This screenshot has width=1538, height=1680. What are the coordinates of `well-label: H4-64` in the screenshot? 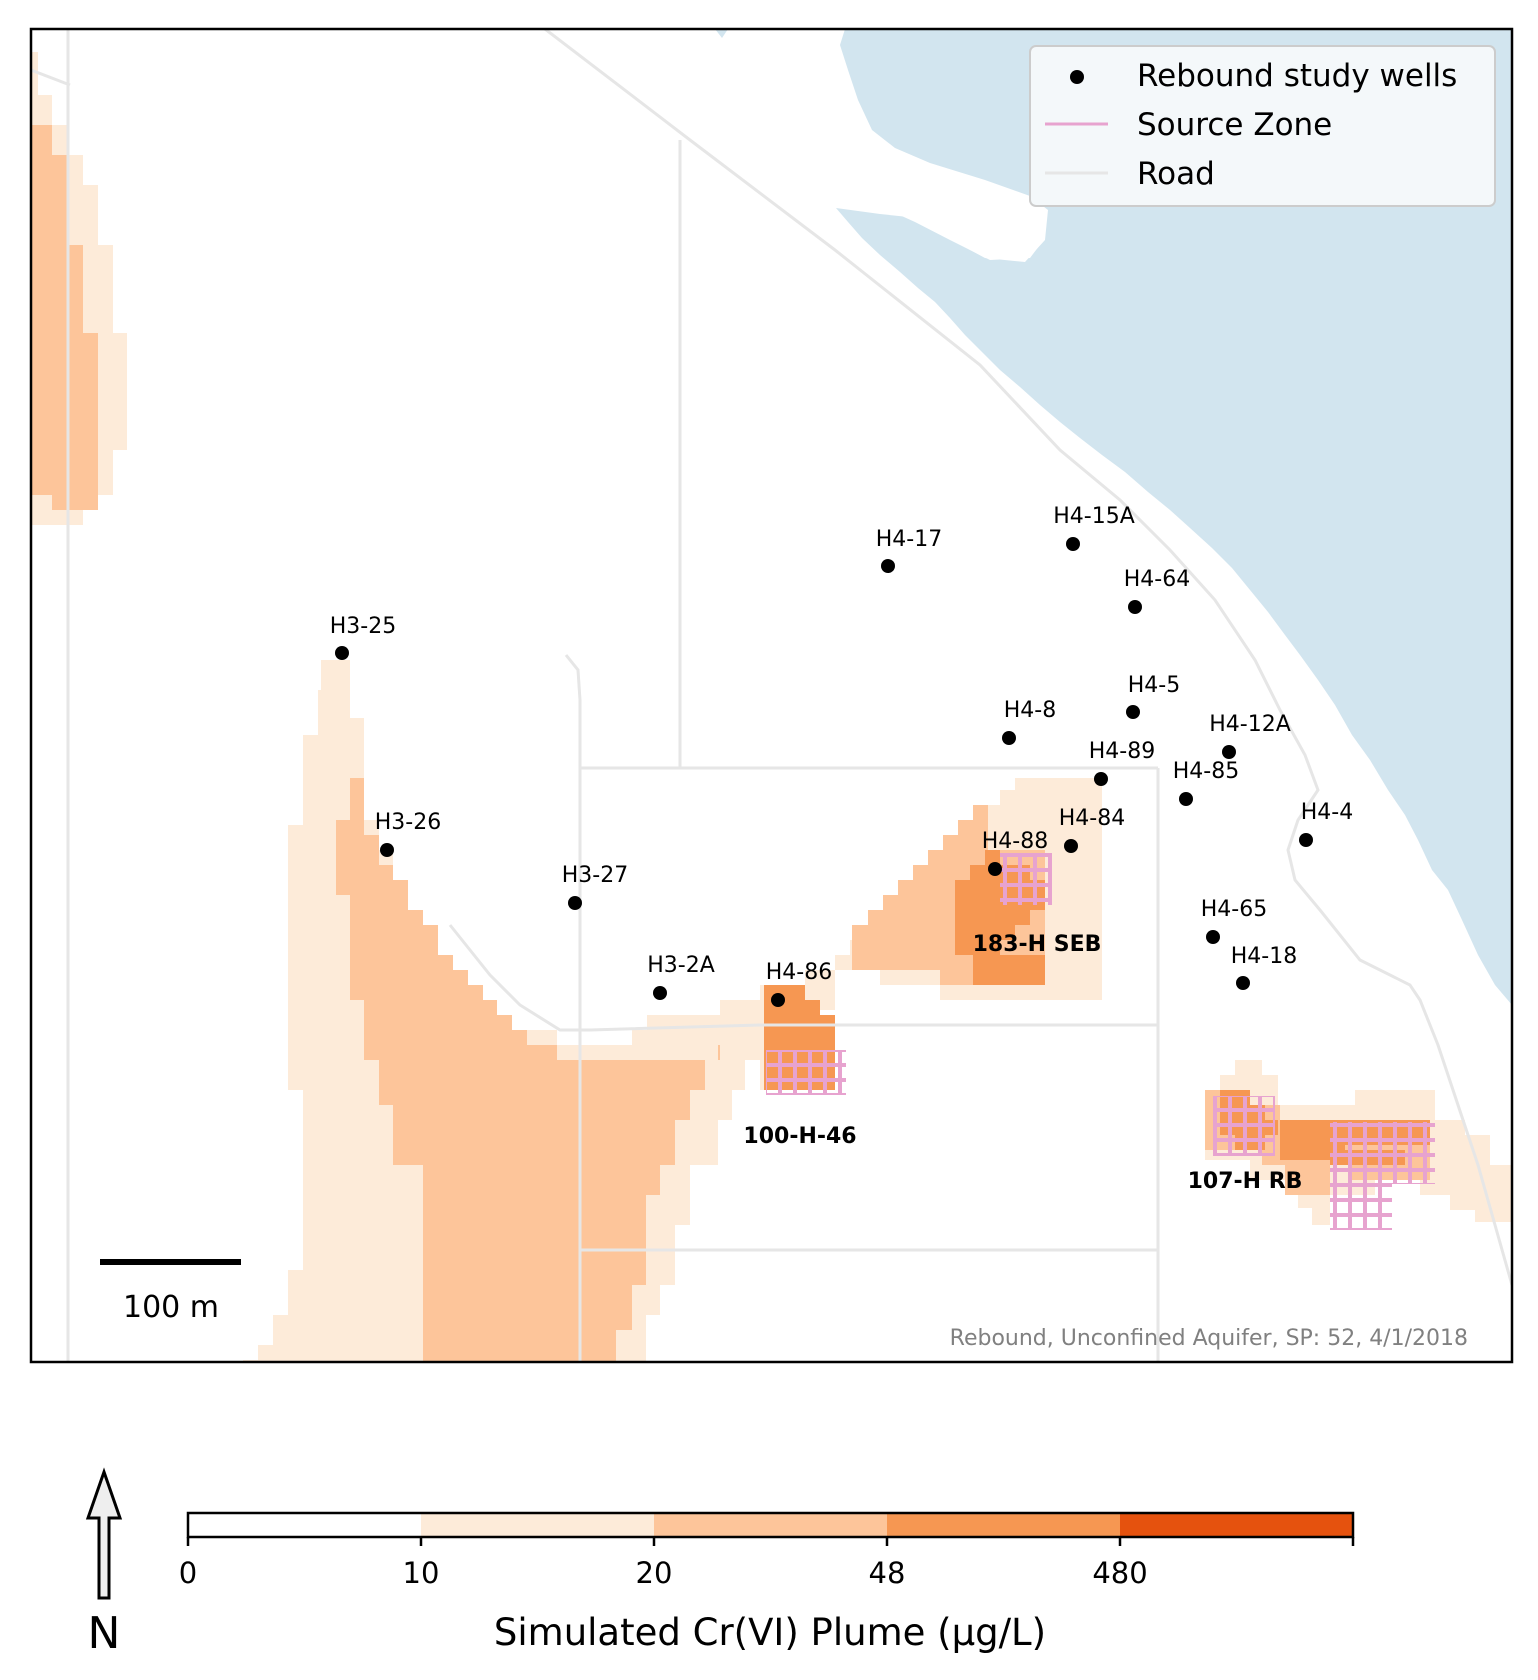 It's located at (1157, 579).